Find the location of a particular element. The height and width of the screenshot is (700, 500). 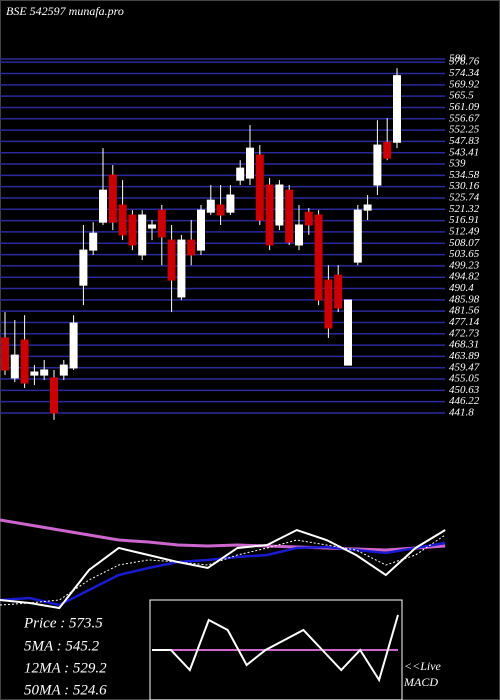

y-tick-label: 455.05 is located at coordinates (464, 379).